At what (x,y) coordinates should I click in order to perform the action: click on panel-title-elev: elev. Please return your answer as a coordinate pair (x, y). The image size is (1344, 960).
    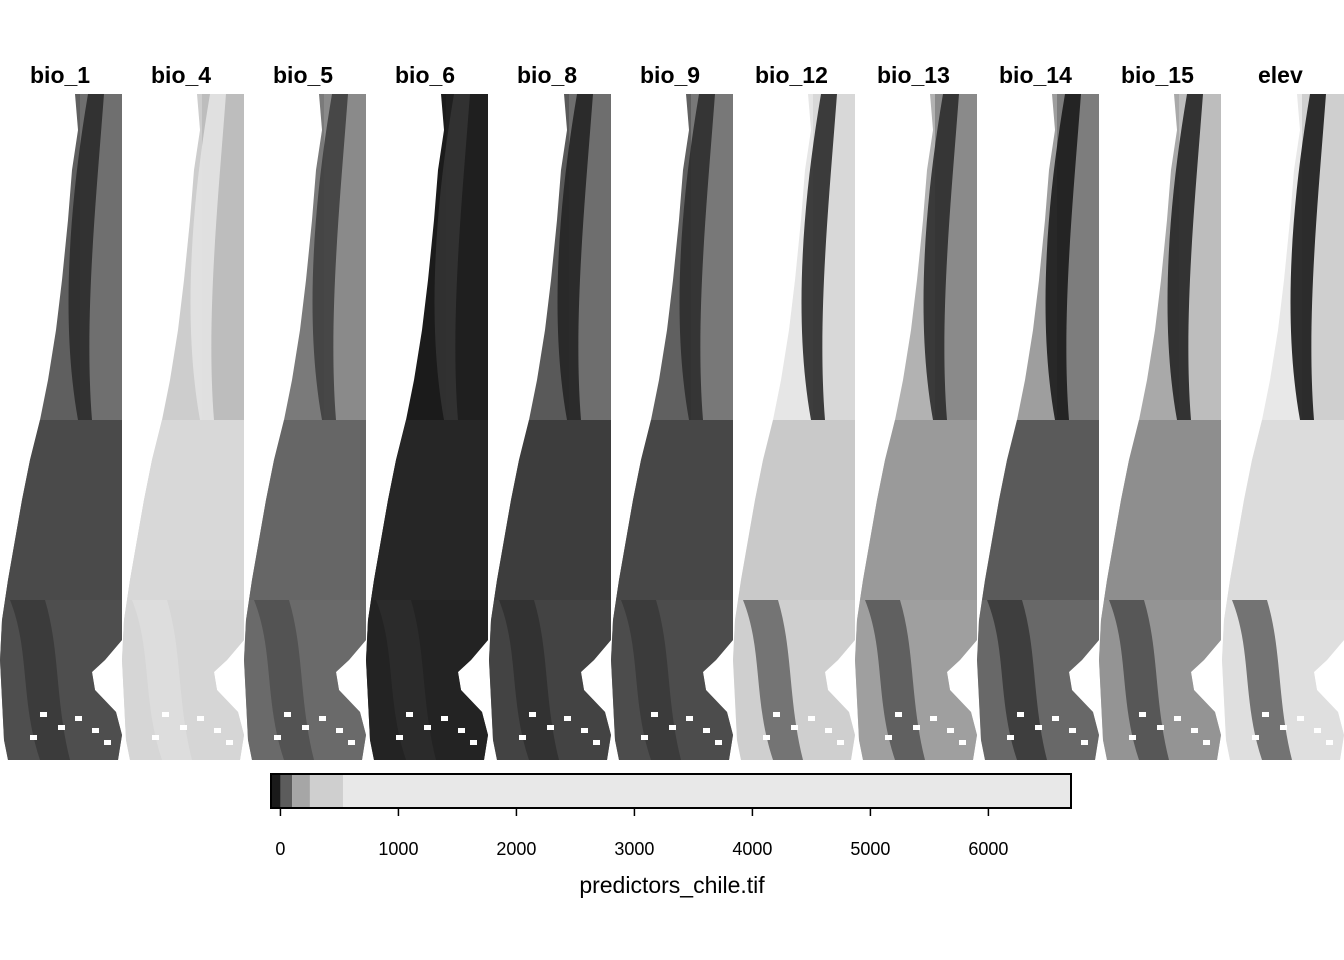
    Looking at the image, I should click on (1280, 75).